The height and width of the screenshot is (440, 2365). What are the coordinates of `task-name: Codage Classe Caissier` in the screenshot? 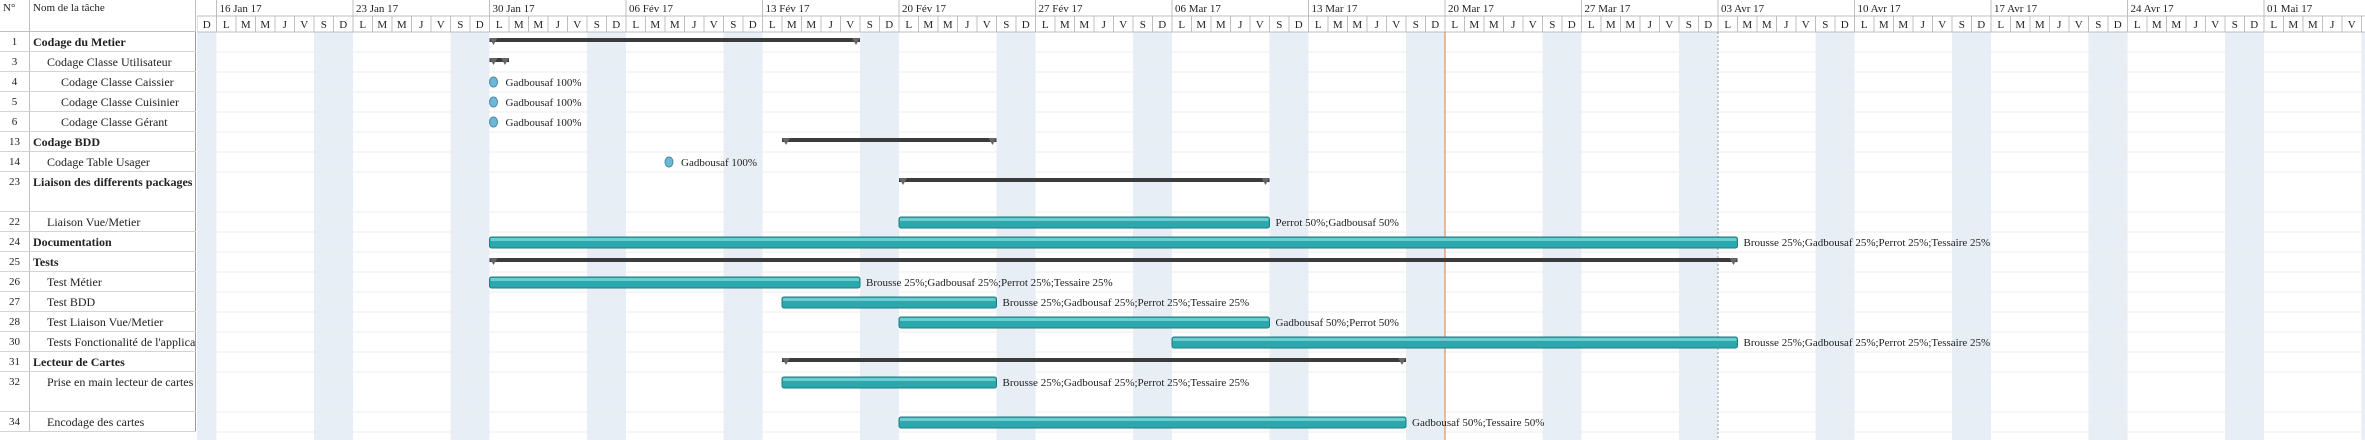 It's located at (113, 81).